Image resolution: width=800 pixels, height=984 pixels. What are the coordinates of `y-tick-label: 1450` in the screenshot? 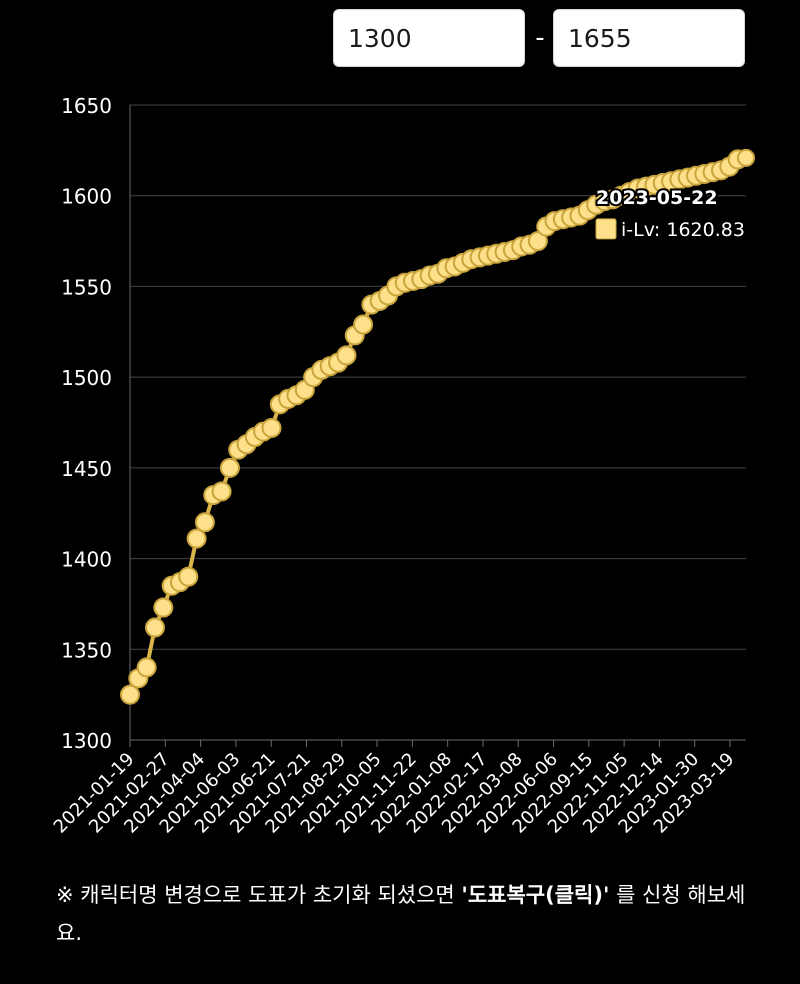 It's located at (86, 469).